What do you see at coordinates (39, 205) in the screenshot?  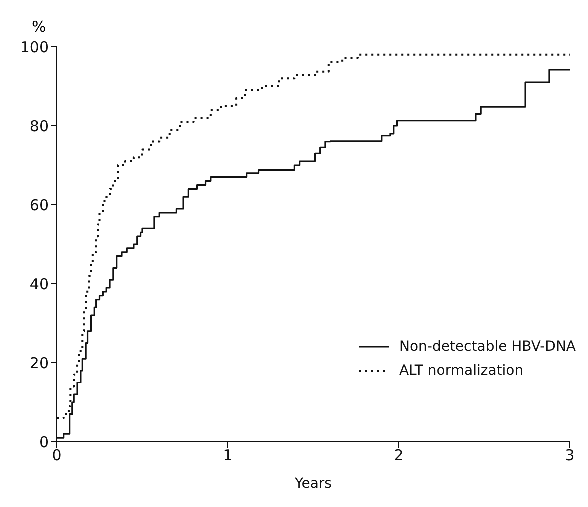 I see `y-tick-label: 60` at bounding box center [39, 205].